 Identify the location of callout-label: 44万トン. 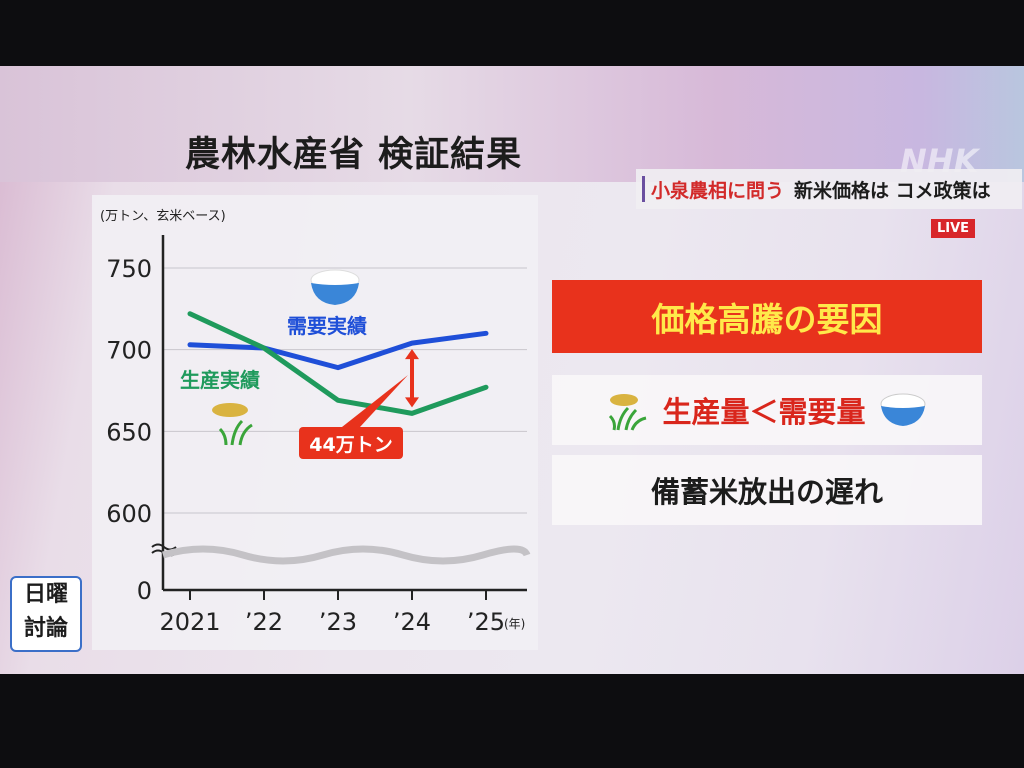
(350, 445).